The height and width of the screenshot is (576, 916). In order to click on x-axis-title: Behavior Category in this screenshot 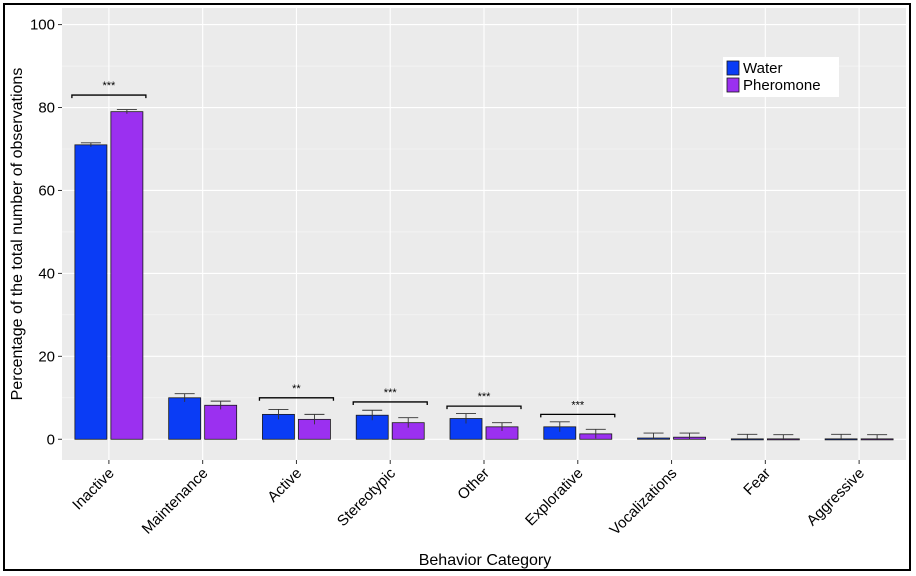, I will do `click(485, 560)`.